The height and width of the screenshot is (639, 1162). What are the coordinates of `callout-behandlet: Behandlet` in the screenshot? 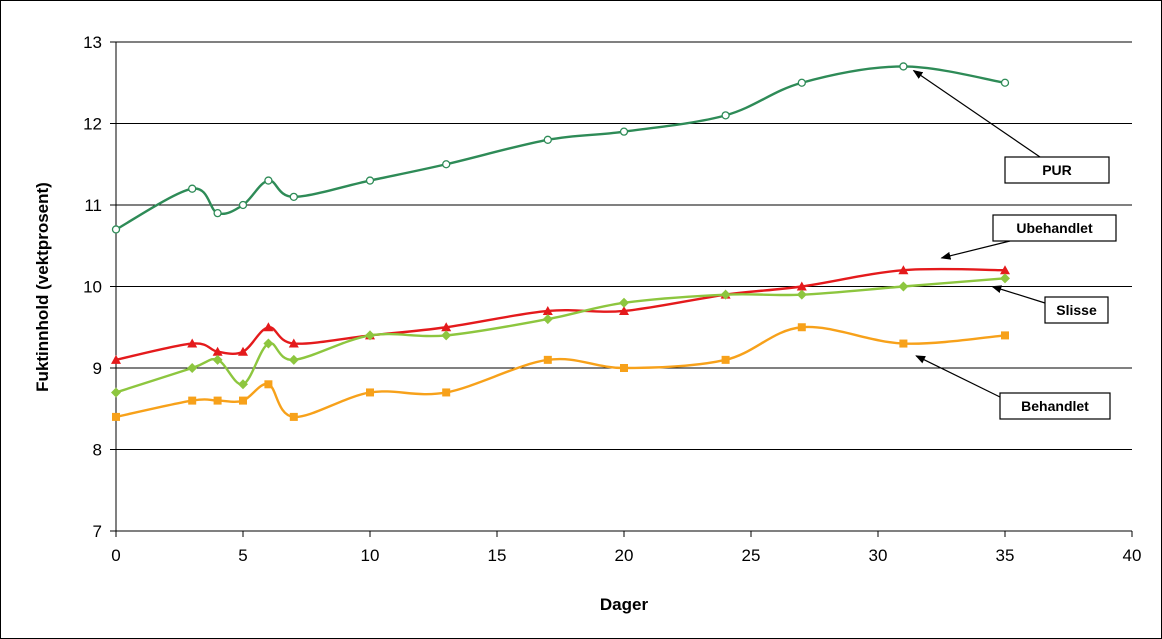 It's located at (1013, 387).